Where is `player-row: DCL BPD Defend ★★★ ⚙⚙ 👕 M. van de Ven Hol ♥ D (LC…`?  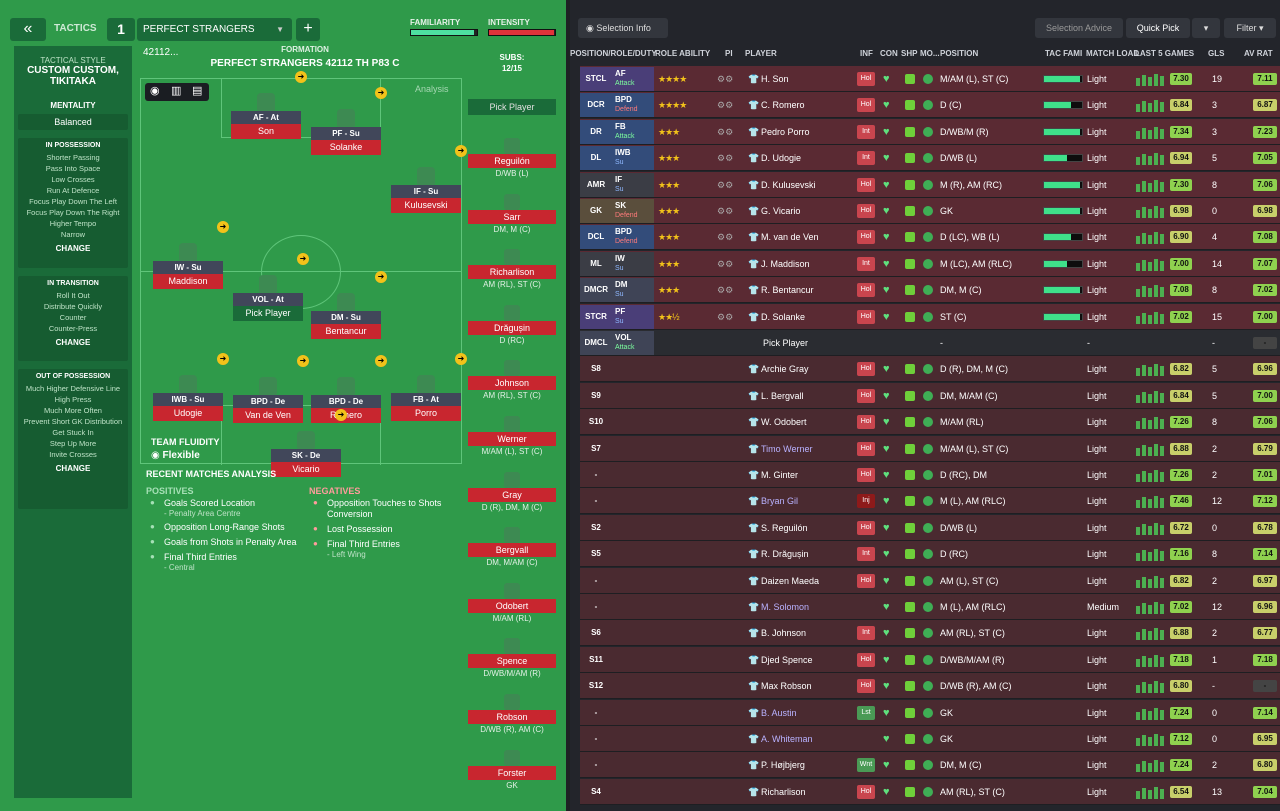
player-row: DCL BPD Defend ★★★ ⚙⚙ 👕 M. van de Ven Hol ♥ D (LC… is located at coordinates (930, 237).